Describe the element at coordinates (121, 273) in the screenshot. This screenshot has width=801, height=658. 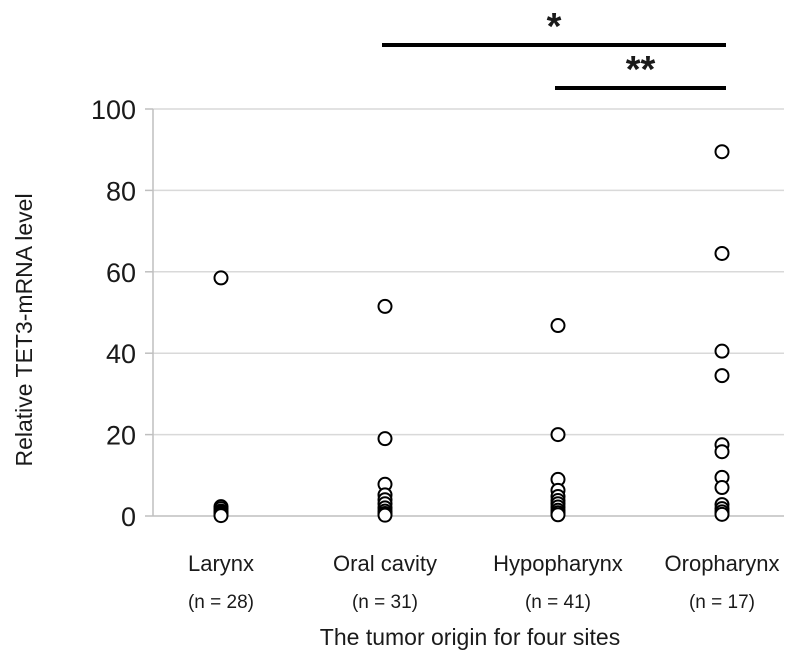
I see `y-tick-label: 60` at that location.